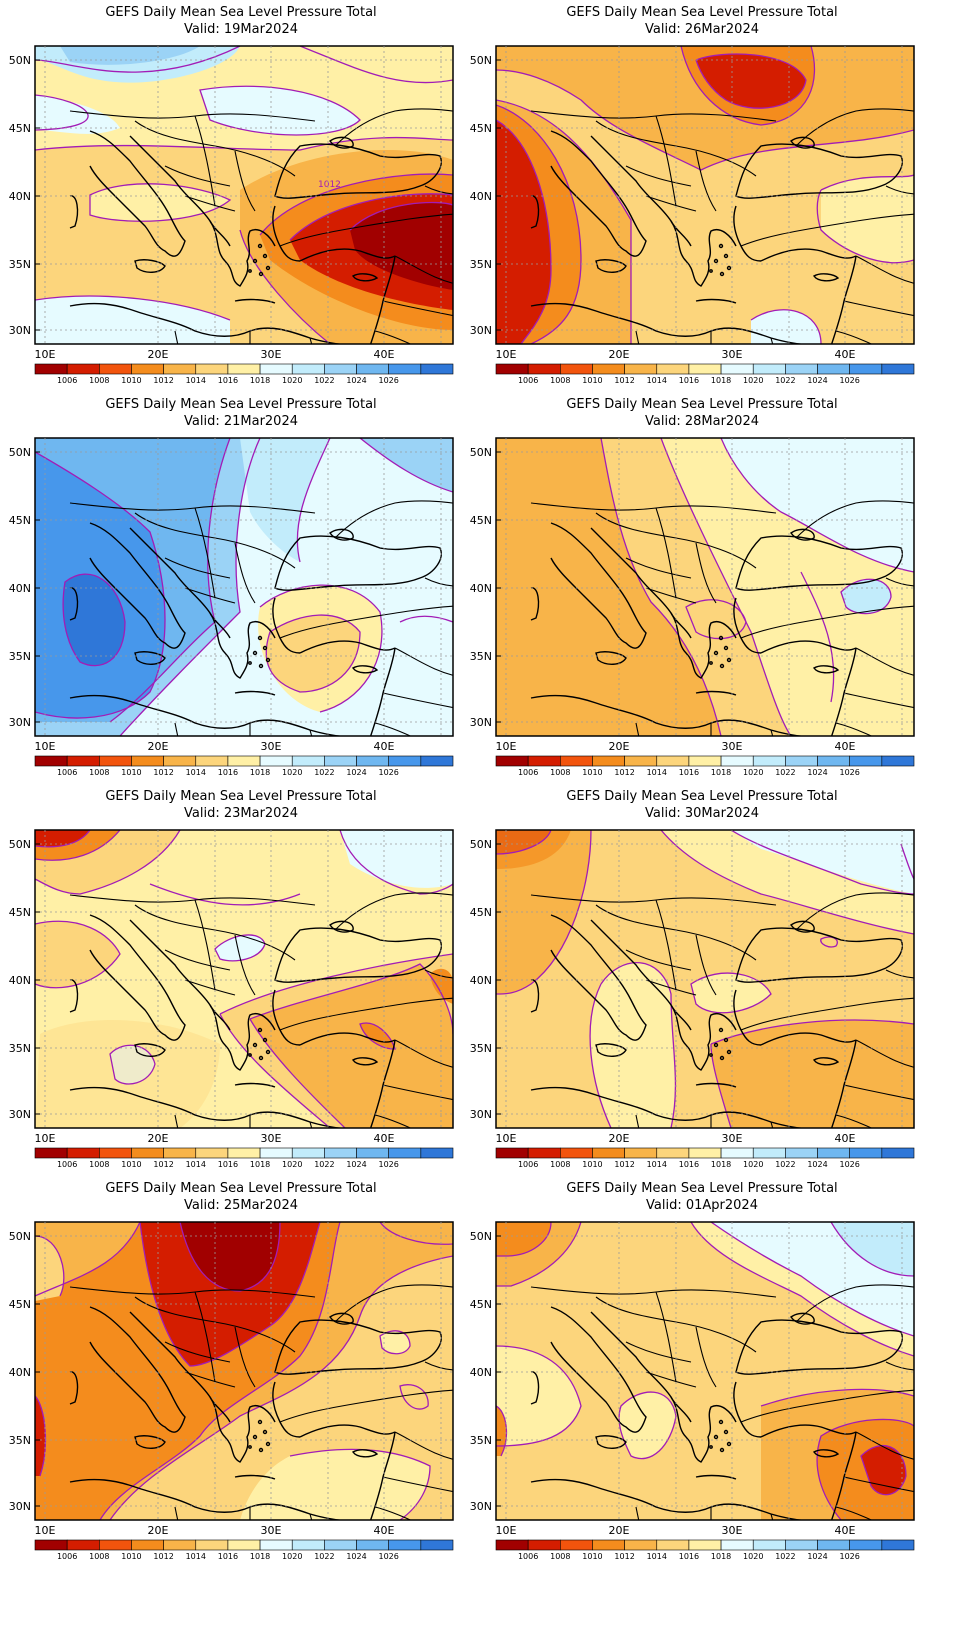 The width and height of the screenshot is (964, 1640). What do you see at coordinates (20, 980) in the screenshot?
I see `lat-tick-label: 40N` at bounding box center [20, 980].